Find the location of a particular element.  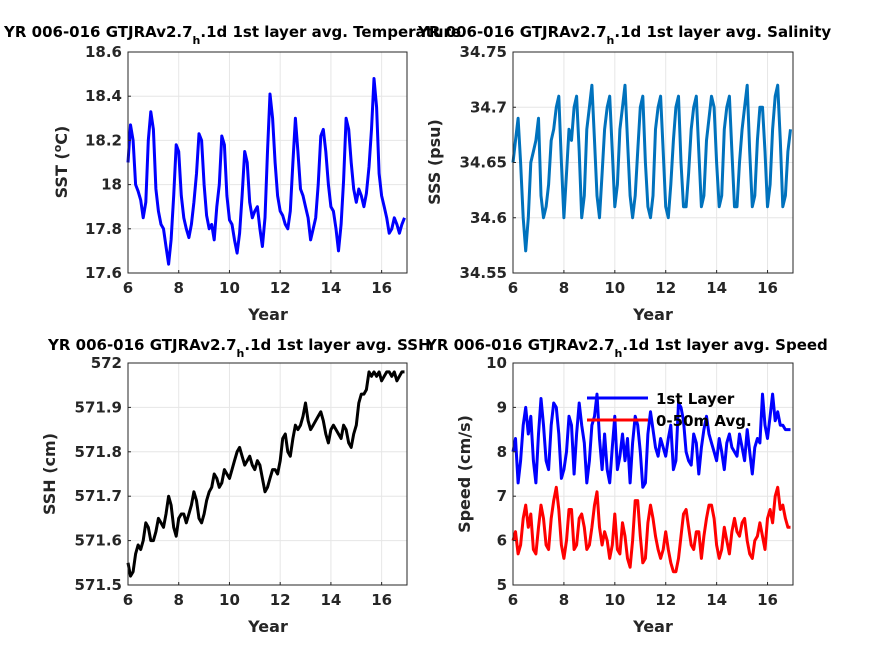

y-tick-label: 8 is located at coordinates (502, 452).